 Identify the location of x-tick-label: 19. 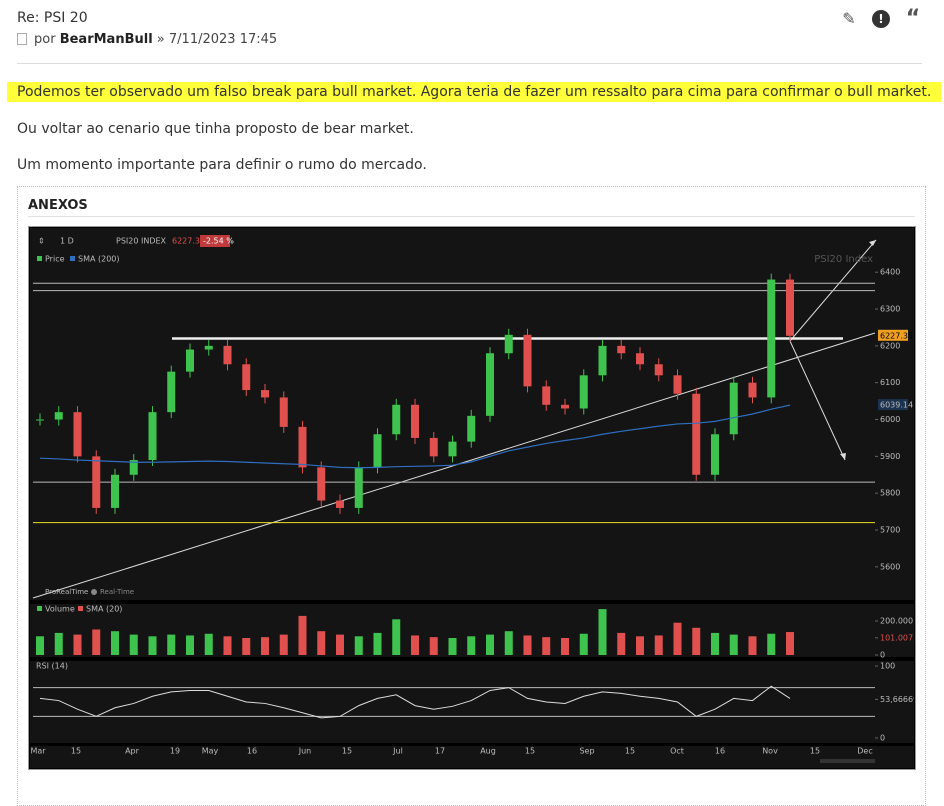
(175, 751).